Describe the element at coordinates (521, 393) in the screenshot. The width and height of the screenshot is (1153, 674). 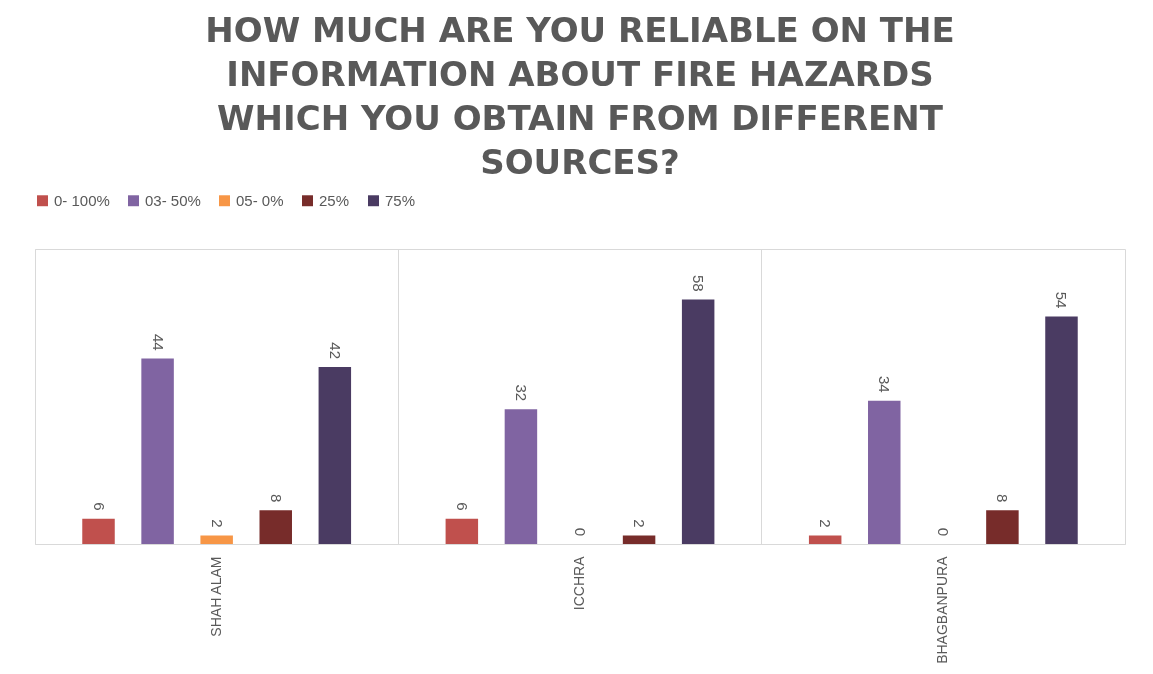
I see `data-label: 32` at that location.